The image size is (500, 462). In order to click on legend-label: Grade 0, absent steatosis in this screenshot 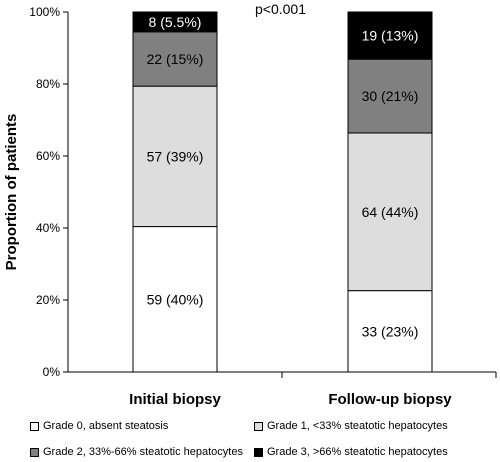, I will do `click(106, 426)`.